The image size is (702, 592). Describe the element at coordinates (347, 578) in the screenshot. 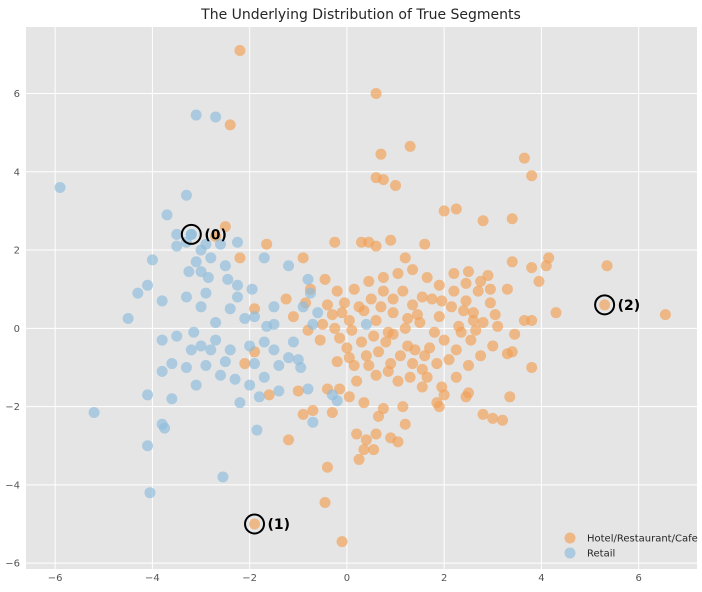

I see `x-tick-label: 0` at that location.